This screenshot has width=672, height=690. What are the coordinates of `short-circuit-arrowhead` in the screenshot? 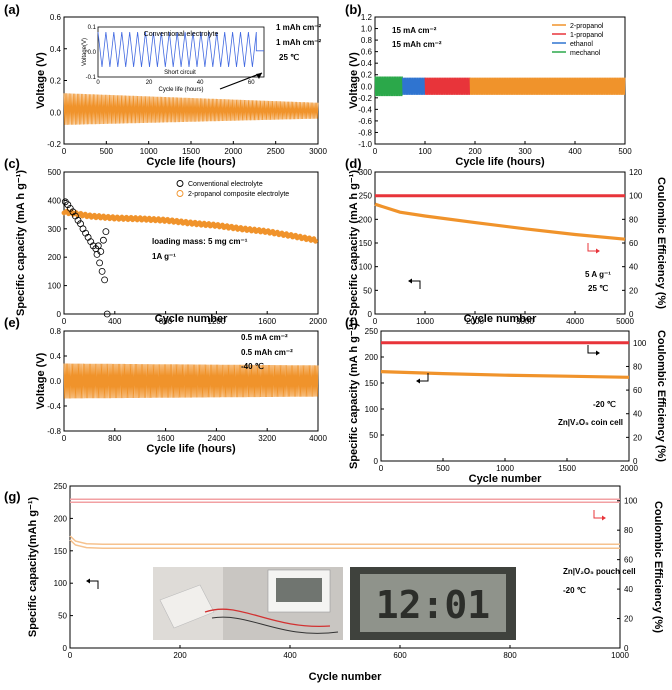 It's located at (259, 76).